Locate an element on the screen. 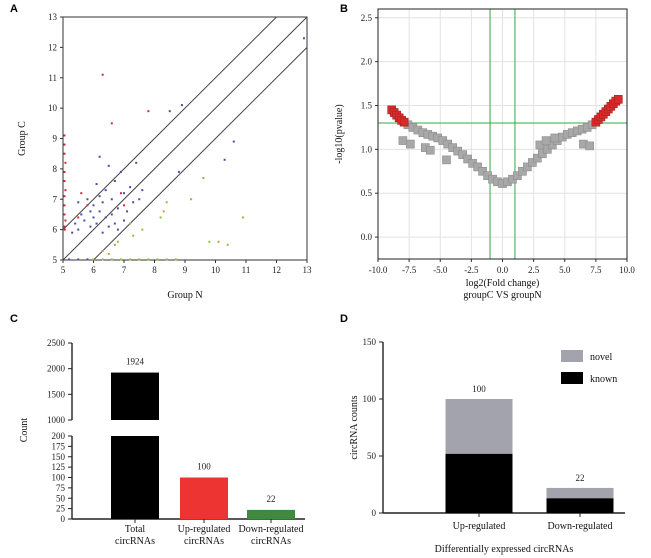 This screenshot has height=558, width=651. stacked-bars: 100 Up-regulated 22 Down-regulated is located at coordinates (529, 458).